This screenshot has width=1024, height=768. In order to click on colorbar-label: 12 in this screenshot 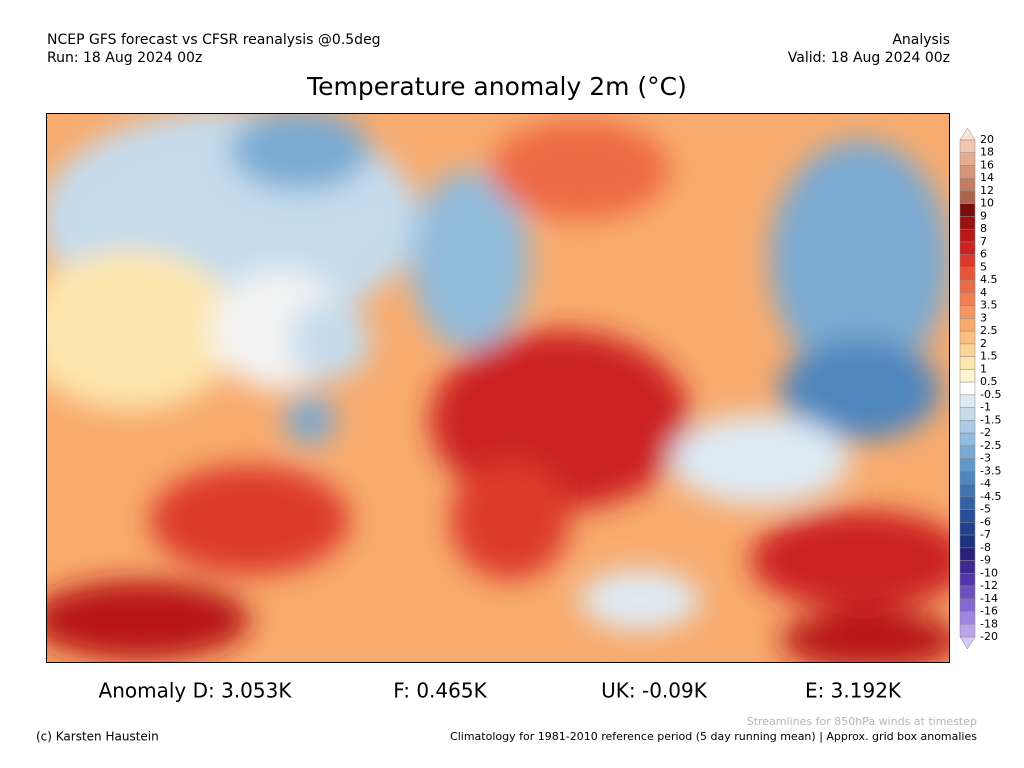, I will do `click(987, 190)`.